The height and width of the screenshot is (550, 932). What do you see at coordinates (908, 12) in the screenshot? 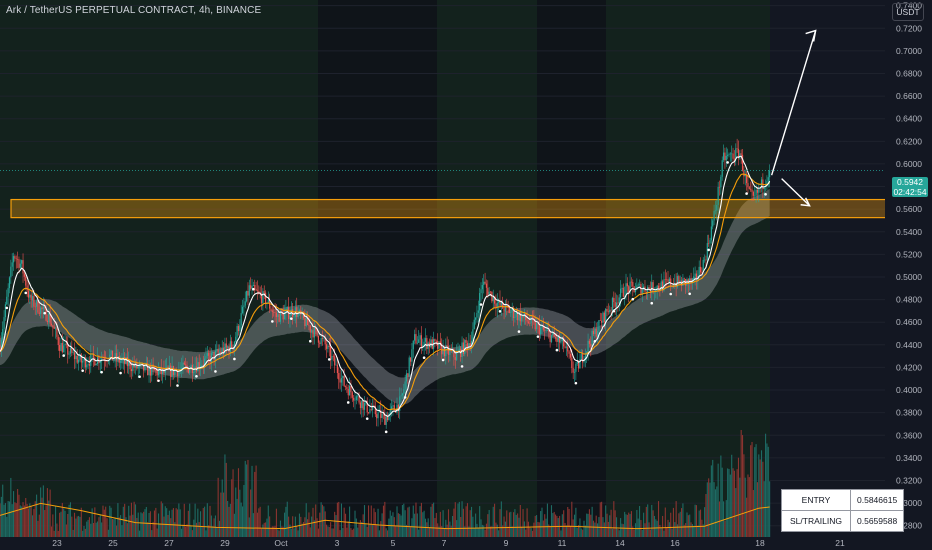
I see `currency-unit-badge: USDT` at bounding box center [908, 12].